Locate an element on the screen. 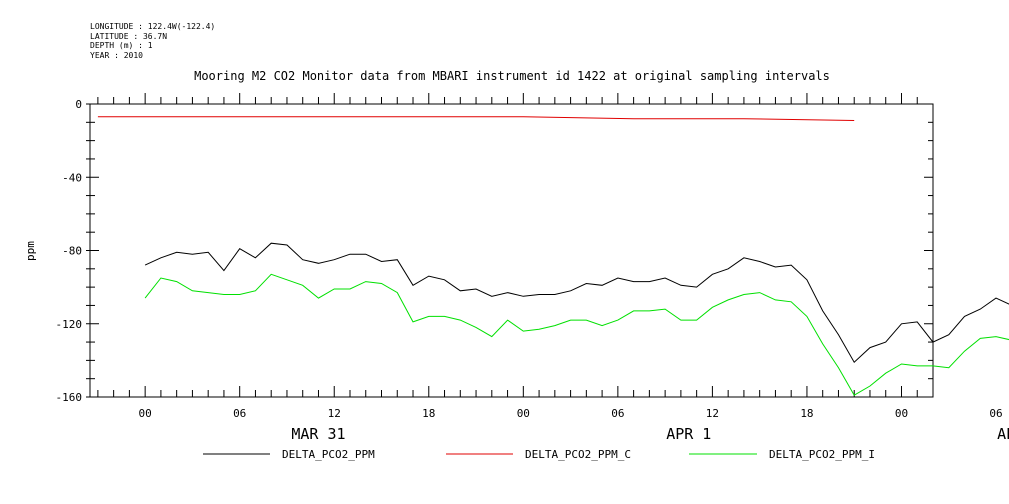 Image resolution: width=1009 pixels, height=504 pixels. depth-label: DEPTH (m) : 1 is located at coordinates (121, 45).